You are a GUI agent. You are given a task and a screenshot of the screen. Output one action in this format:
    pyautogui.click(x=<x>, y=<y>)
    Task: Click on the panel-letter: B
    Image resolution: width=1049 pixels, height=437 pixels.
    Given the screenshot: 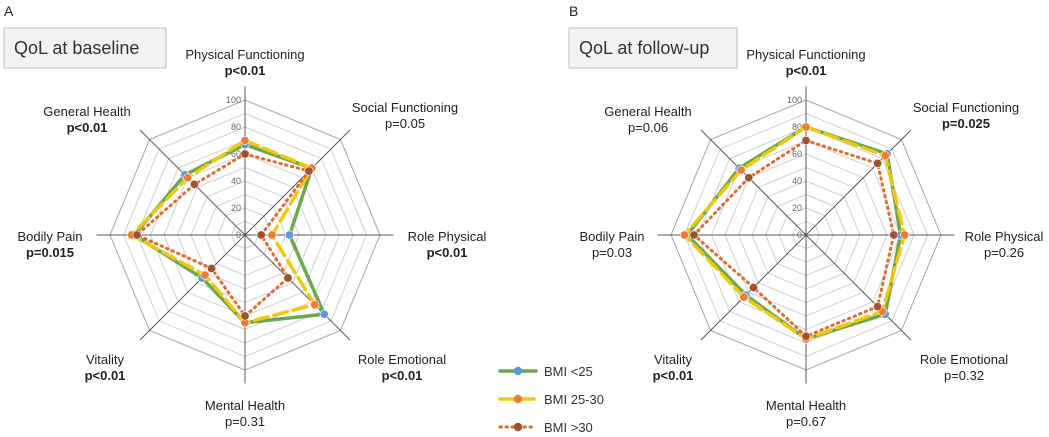 What is the action you would take?
    pyautogui.click(x=573, y=11)
    